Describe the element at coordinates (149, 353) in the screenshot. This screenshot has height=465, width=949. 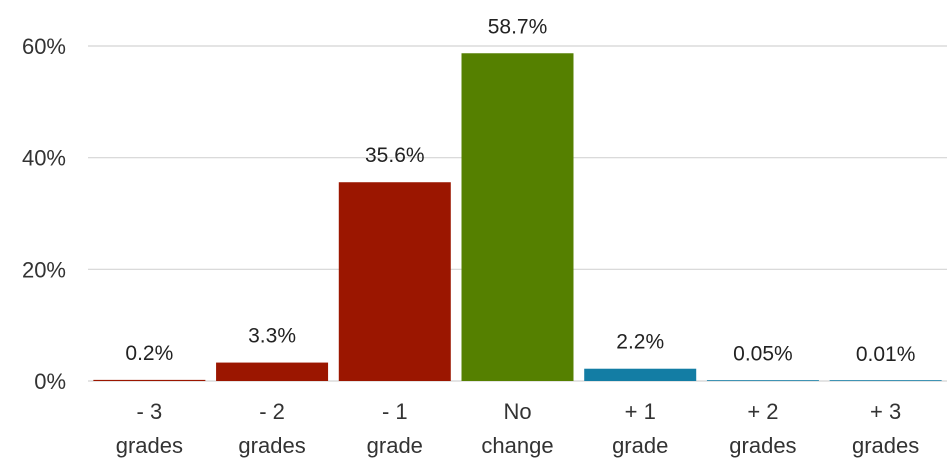
I see `data-label: 0.2%` at that location.